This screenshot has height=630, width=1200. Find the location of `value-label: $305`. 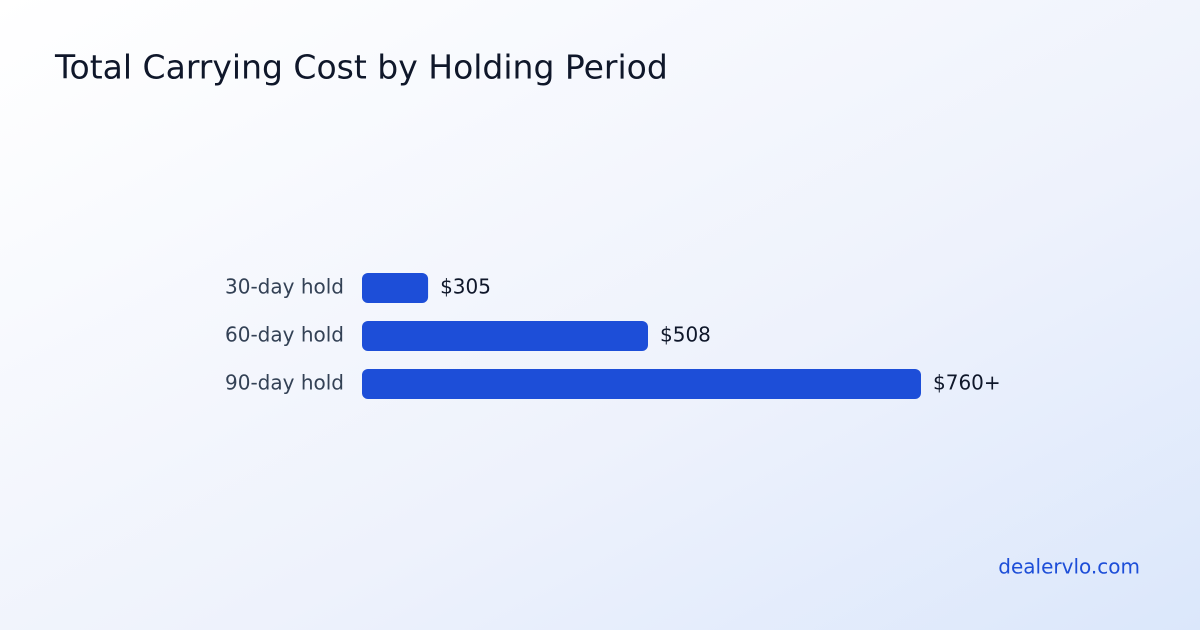

value-label: $305 is located at coordinates (465, 287).